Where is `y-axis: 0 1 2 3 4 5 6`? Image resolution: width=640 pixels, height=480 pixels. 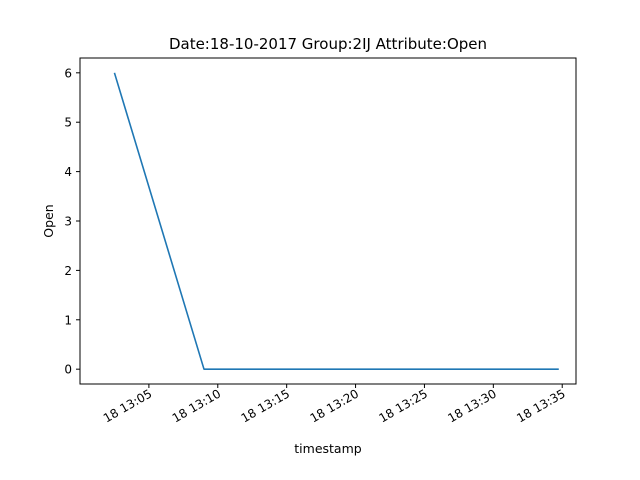
y-axis: 0 1 2 3 4 5 6 is located at coordinates (72, 221).